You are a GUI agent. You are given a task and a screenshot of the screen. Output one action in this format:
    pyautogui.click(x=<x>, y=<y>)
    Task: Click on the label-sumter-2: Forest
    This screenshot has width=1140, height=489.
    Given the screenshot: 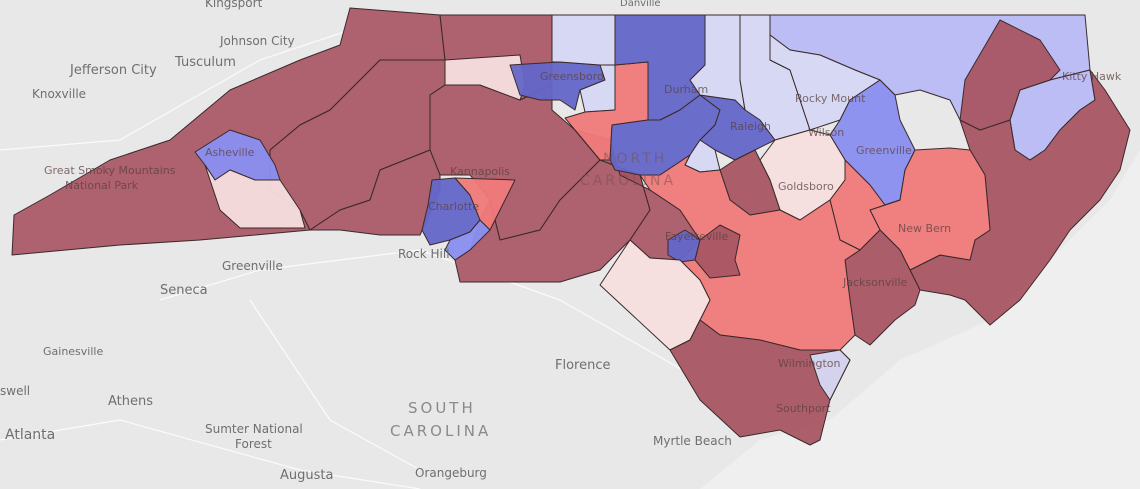 What is the action you would take?
    pyautogui.click(x=253, y=444)
    